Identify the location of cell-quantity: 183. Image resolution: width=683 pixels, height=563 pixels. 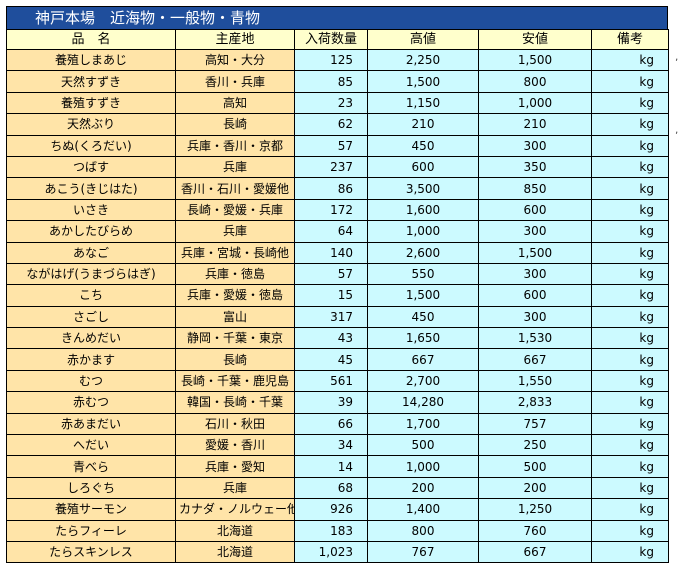
(331, 530).